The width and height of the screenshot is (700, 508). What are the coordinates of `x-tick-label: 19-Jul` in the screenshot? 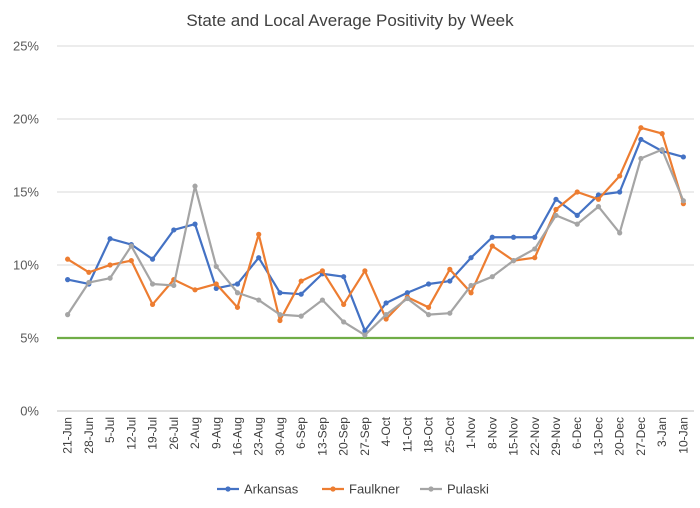 It's located at (153, 433).